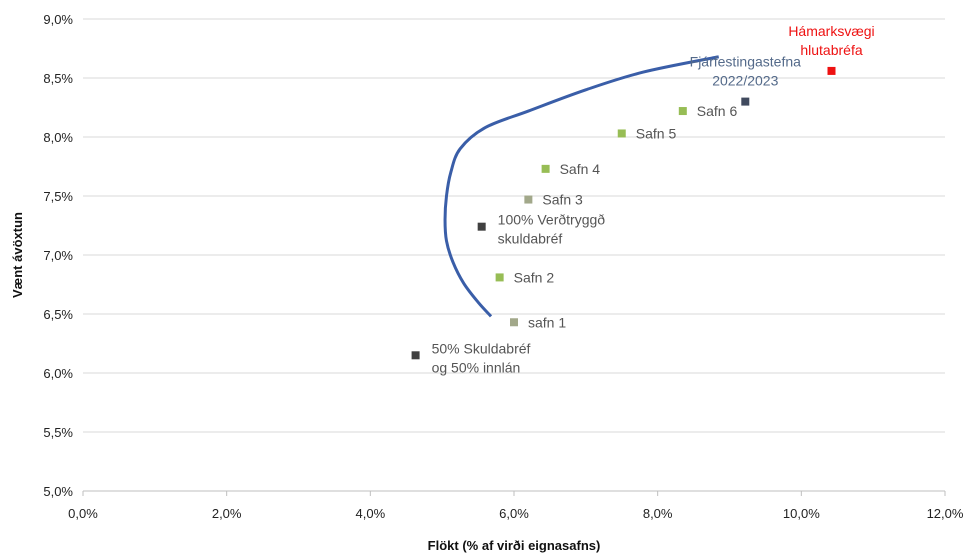 The width and height of the screenshot is (971, 553). What do you see at coordinates (58, 432) in the screenshot?
I see `y-tick-label: 5,5%` at bounding box center [58, 432].